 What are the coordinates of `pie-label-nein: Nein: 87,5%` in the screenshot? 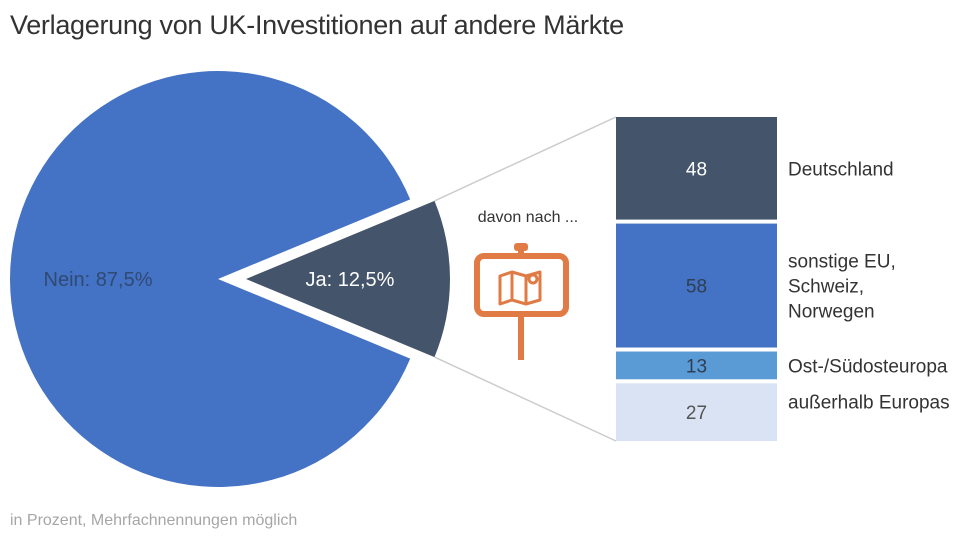 It's located at (98, 280).